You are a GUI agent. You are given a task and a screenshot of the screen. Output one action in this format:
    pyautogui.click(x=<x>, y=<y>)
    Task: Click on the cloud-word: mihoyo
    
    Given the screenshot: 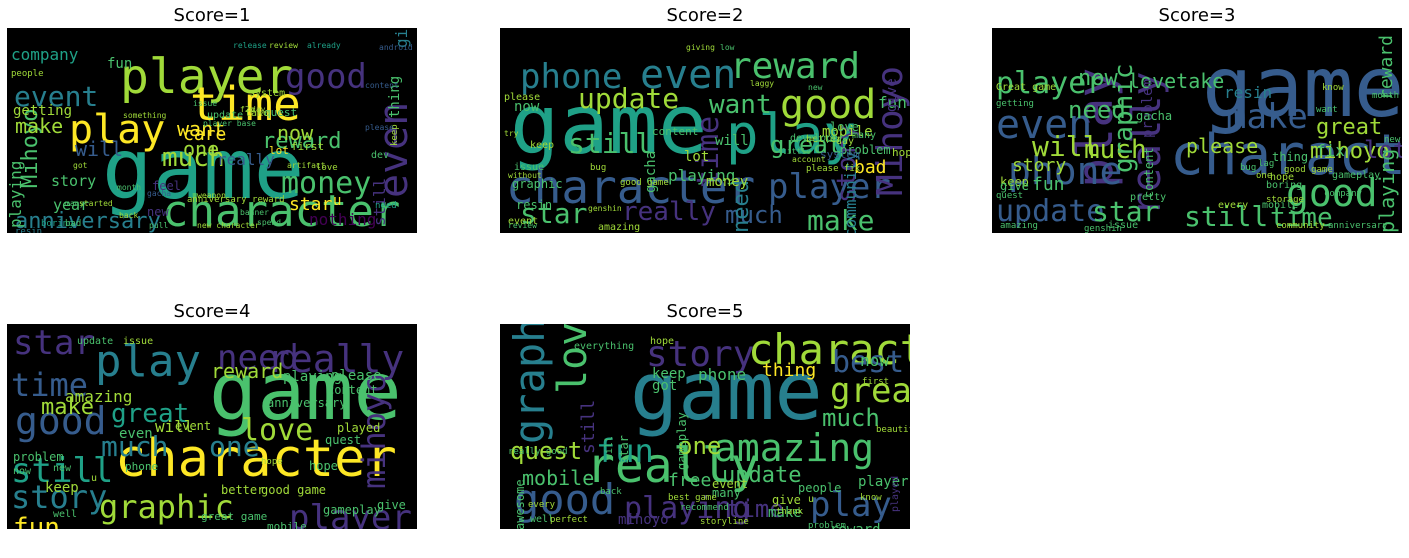 What is the action you would take?
    pyautogui.click(x=1349, y=151)
    